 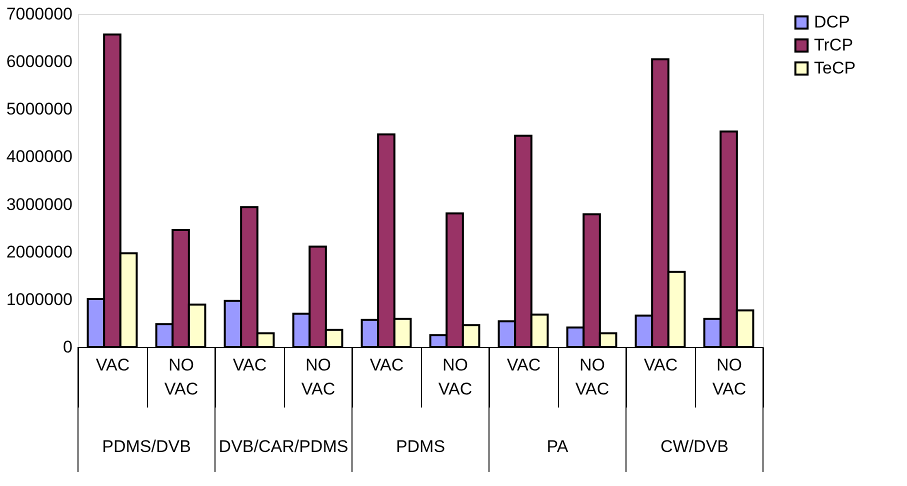 What do you see at coordinates (694, 446) in the screenshot?
I see `text: CW/DVB` at bounding box center [694, 446].